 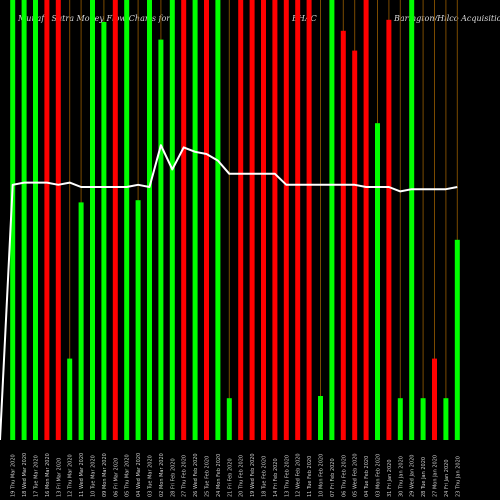 I want to click on chart-title-company: Barington/Hilco Acquisition, so click(x=447, y=18).